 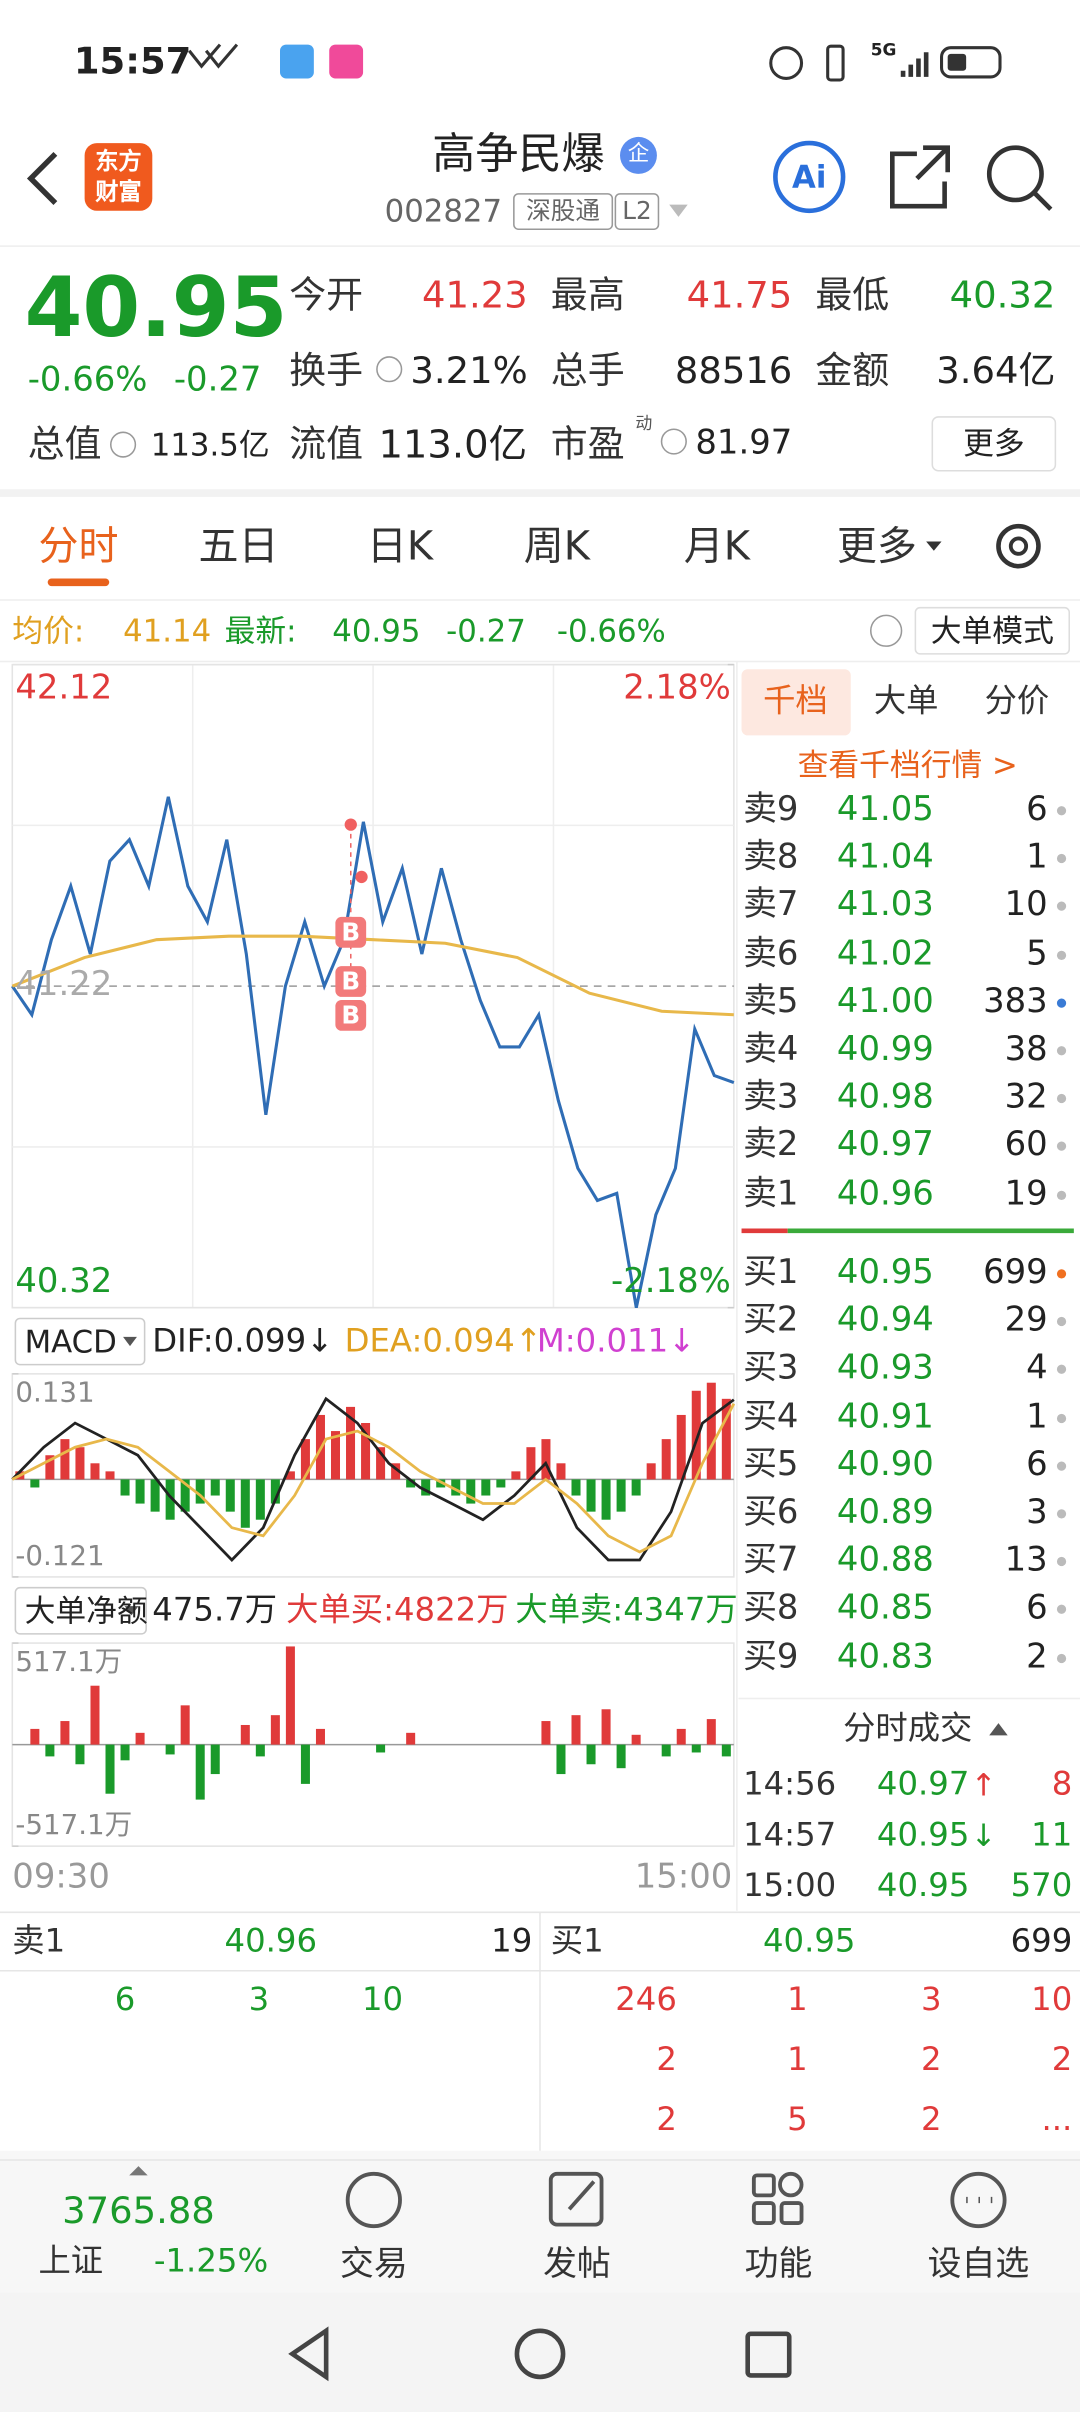 What do you see at coordinates (616, 1341) in the screenshot?
I see `indicator-value: M:0.011↓` at bounding box center [616, 1341].